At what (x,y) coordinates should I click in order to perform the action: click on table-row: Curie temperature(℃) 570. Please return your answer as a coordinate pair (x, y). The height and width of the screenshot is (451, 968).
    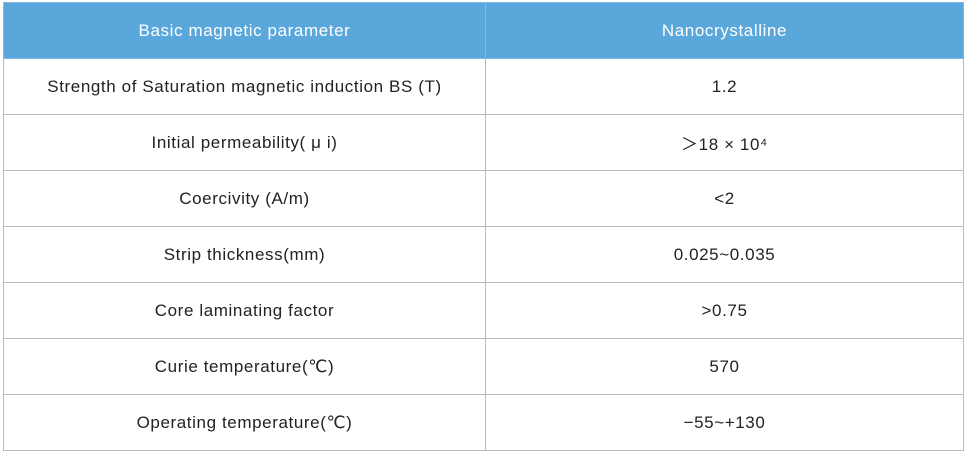
    Looking at the image, I should click on (483, 366).